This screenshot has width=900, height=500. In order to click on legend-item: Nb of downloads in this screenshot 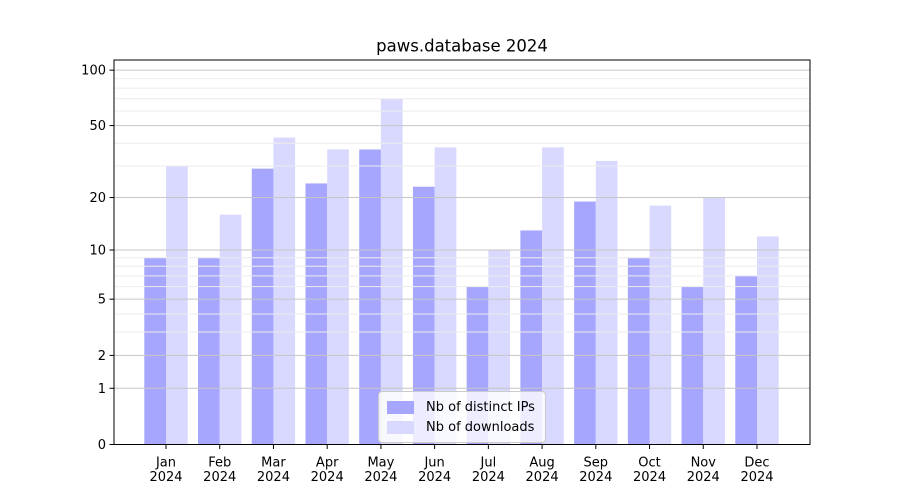, I will do `click(461, 427)`.